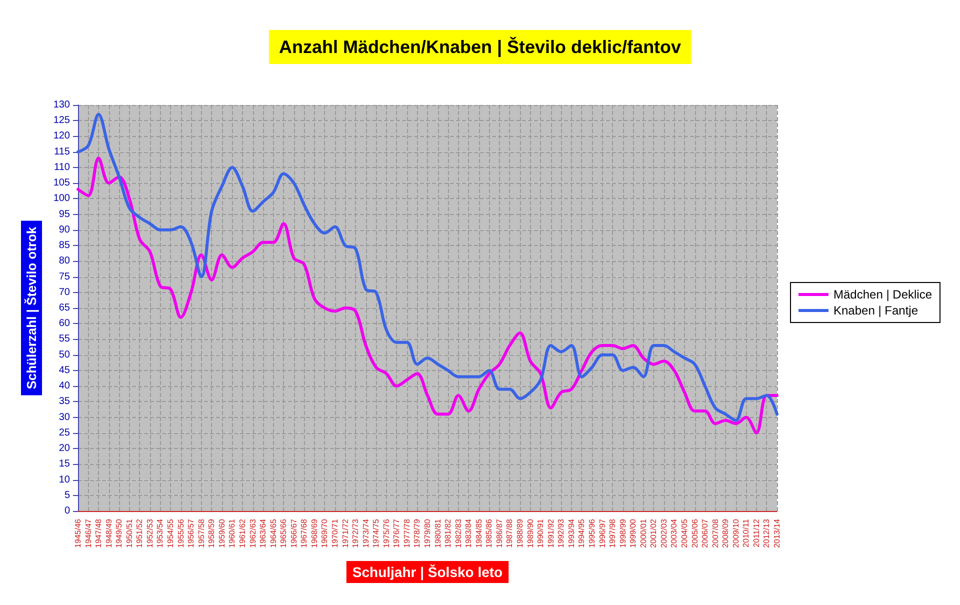 The image size is (960, 605). Describe the element at coordinates (221, 533) in the screenshot. I see `x-tick-label: 1959/60` at that location.